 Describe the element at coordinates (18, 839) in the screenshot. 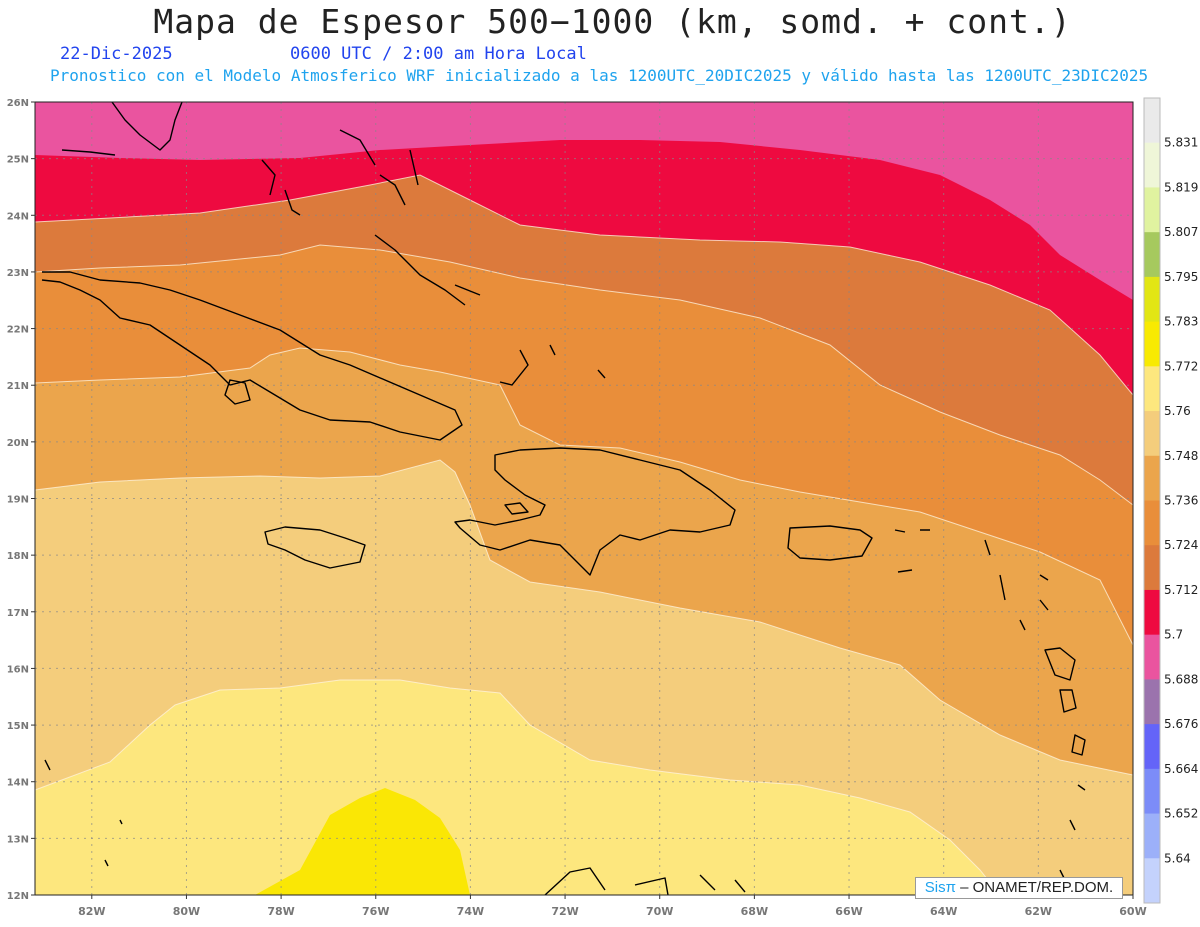

I see `lat-tick-label: 13N` at that location.